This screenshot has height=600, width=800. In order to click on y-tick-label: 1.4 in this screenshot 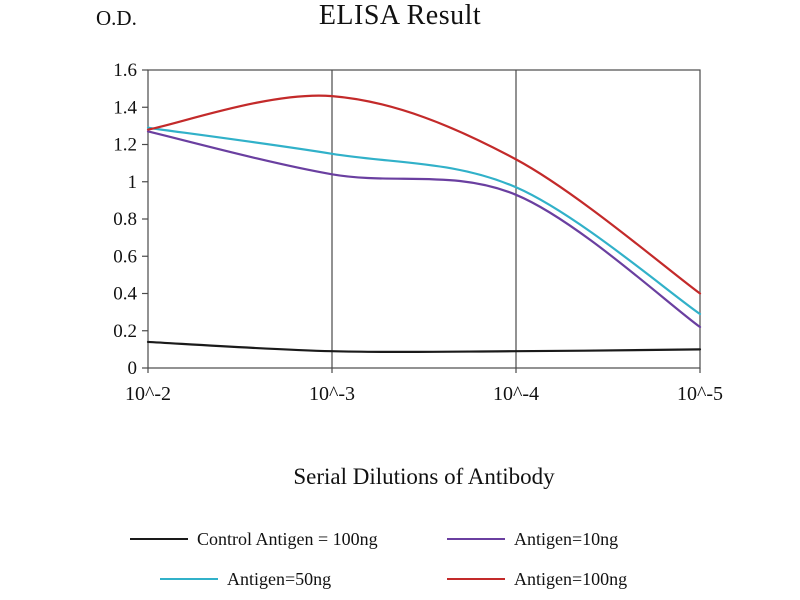, I will do `click(125, 107)`.